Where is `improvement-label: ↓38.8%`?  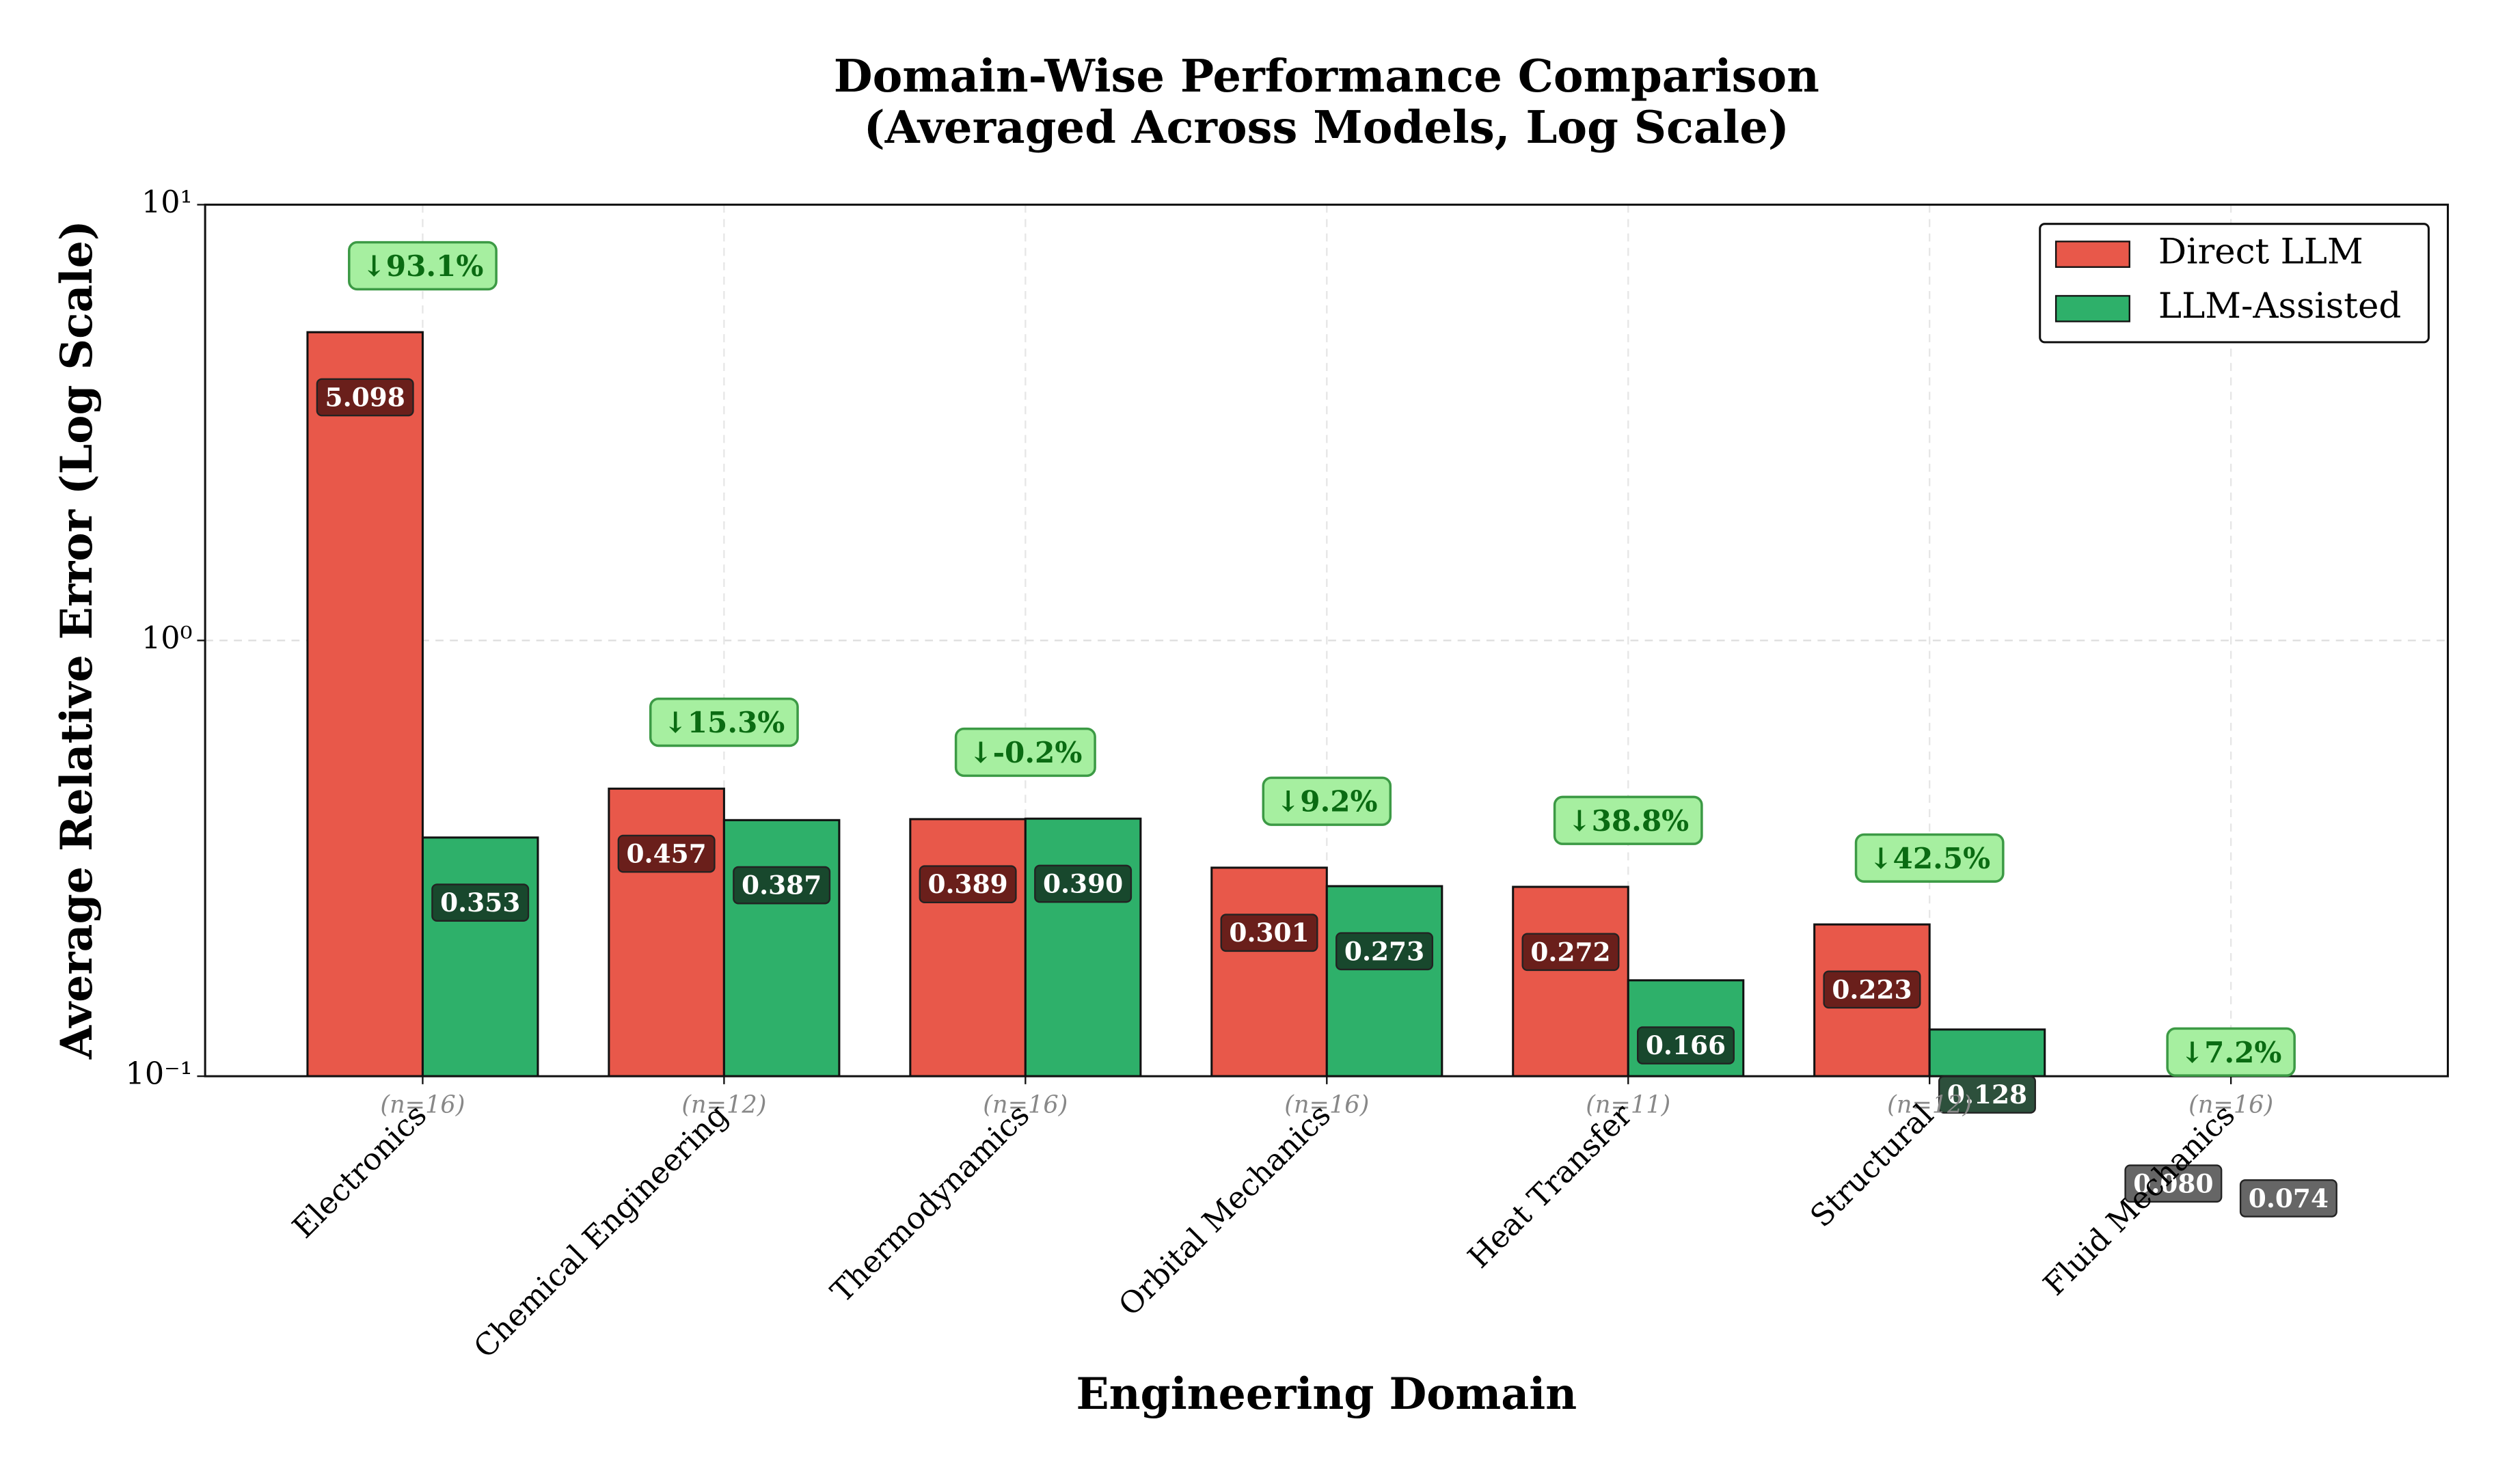
improvement-label: ↓38.8% is located at coordinates (1628, 821).